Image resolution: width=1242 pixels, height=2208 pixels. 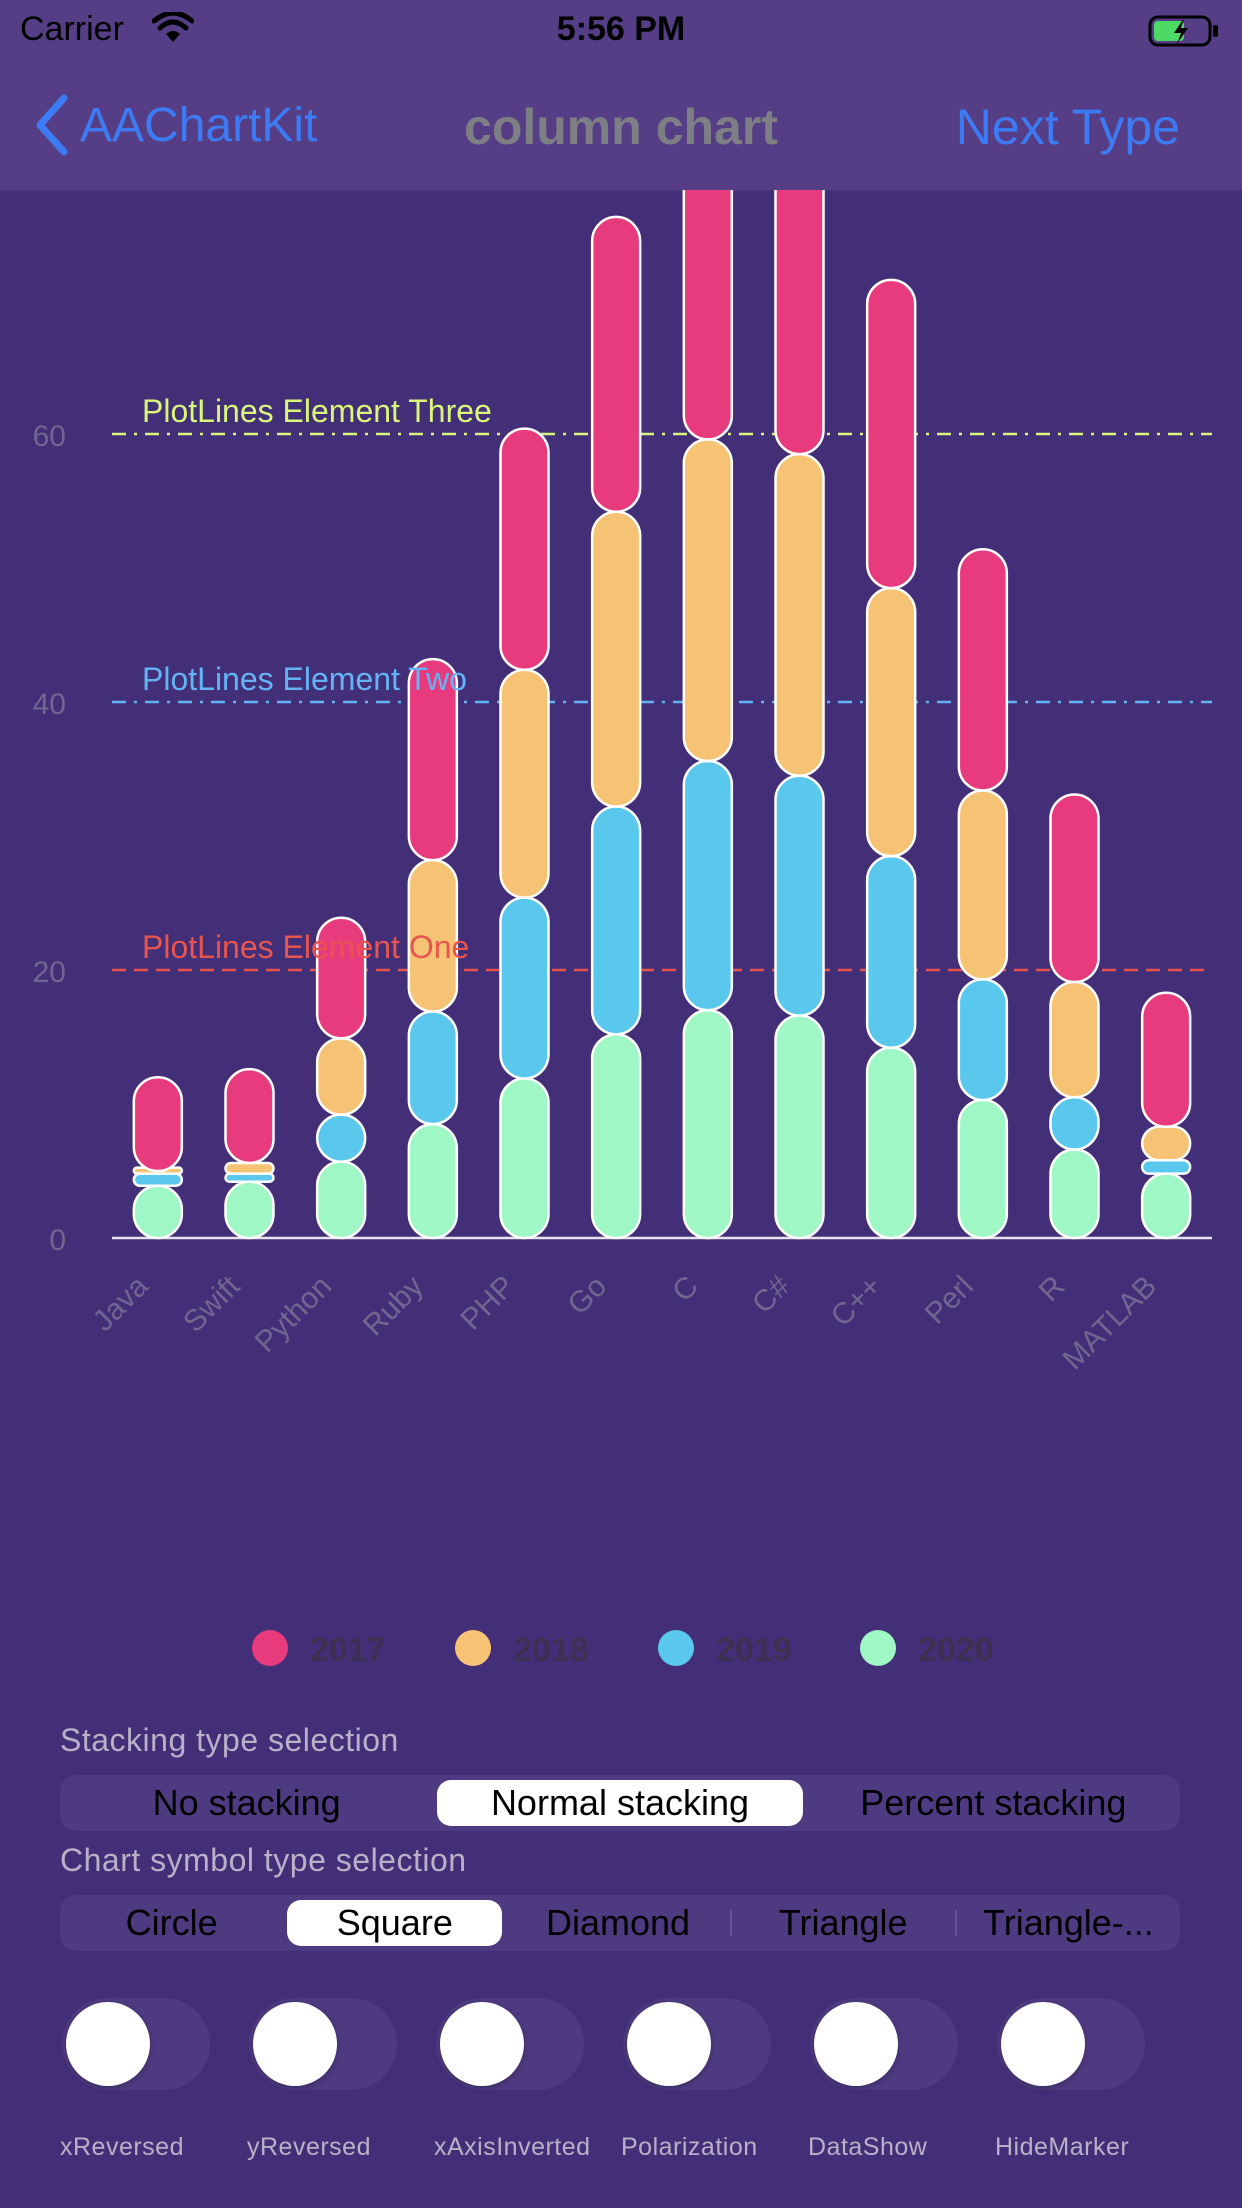 I want to click on plot-line-label: PlotLines Element Two, so click(x=304, y=679).